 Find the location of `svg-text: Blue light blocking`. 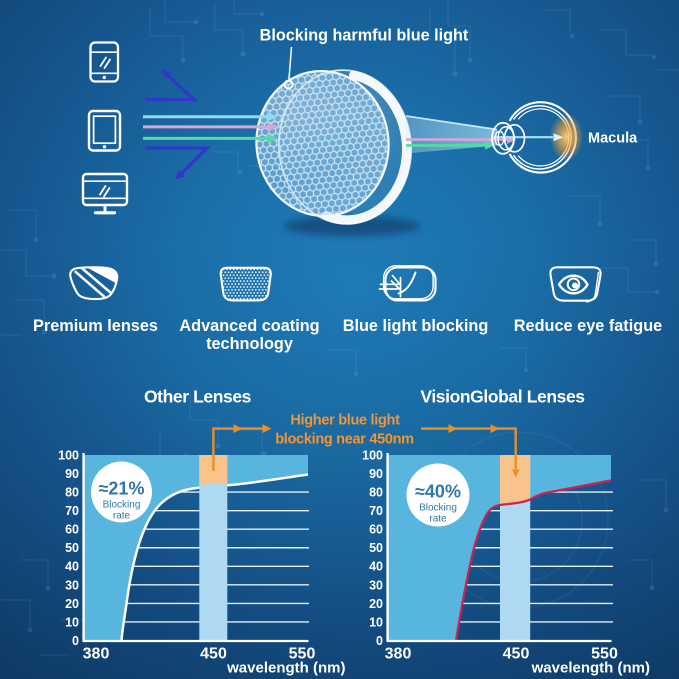

svg-text: Blue light blocking is located at coordinates (416, 326).